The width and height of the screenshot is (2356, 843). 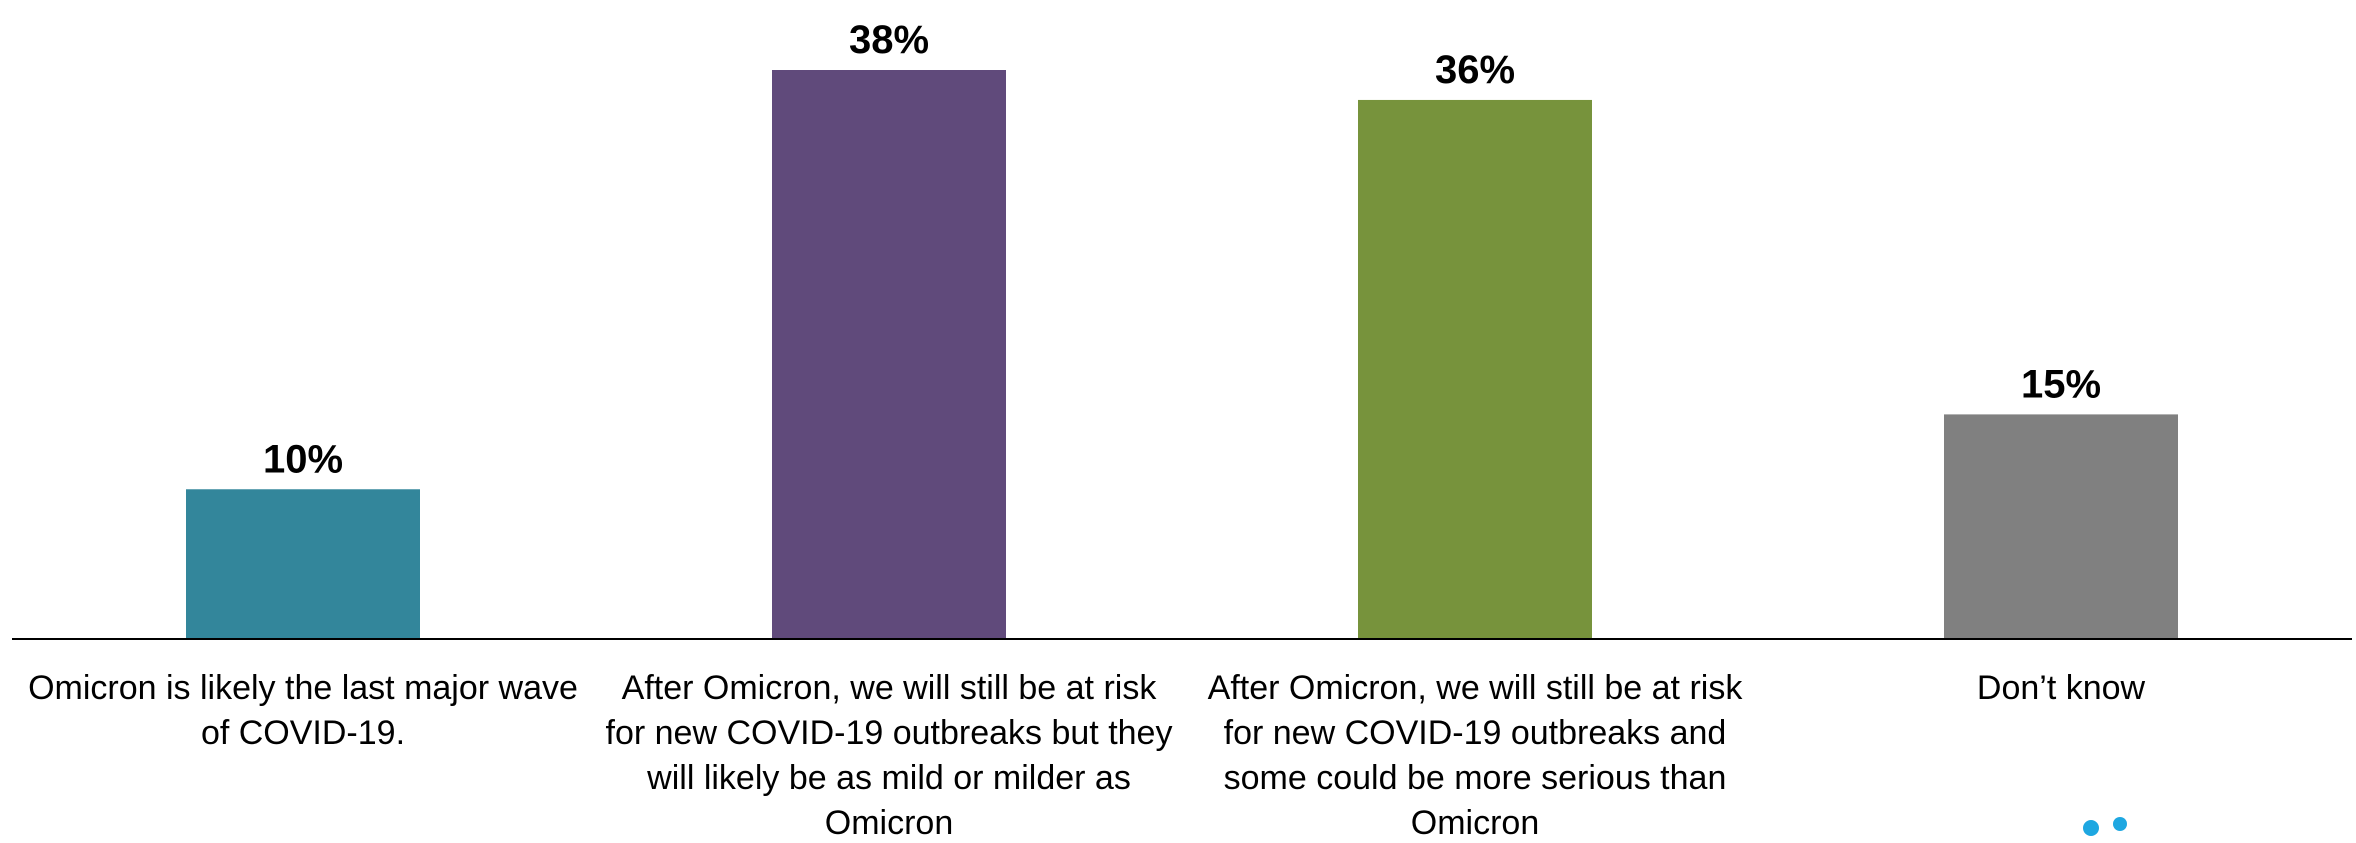 I want to click on decor-layer, so click(x=2105, y=826).